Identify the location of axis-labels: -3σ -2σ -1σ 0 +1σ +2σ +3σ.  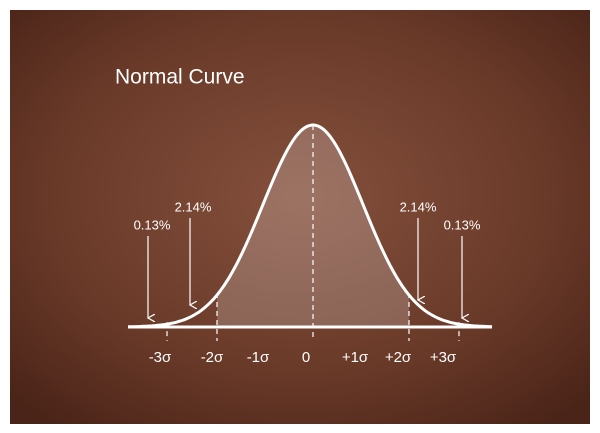
(303, 357).